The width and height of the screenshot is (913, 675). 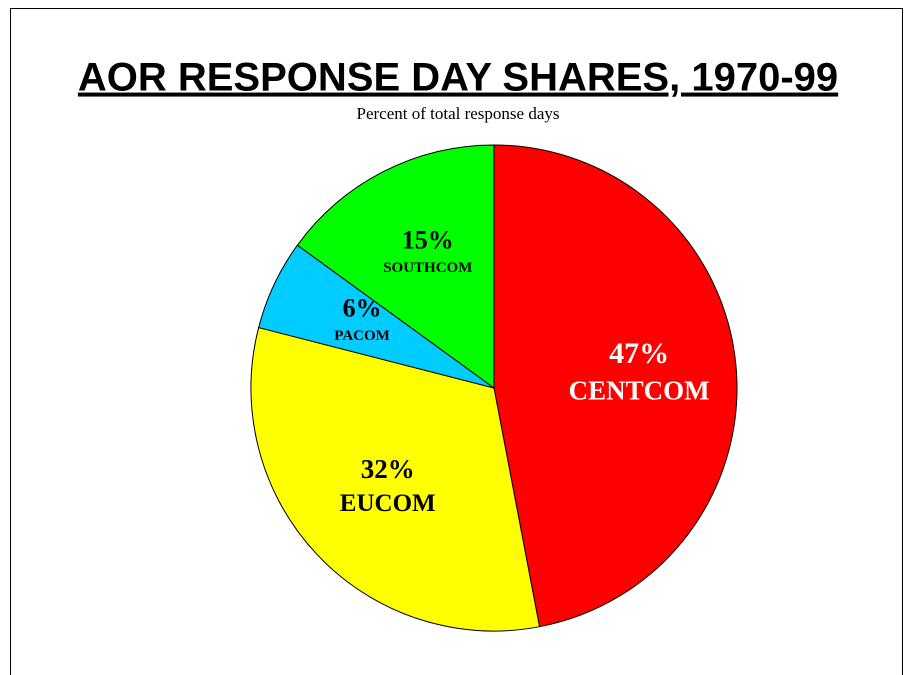 What do you see at coordinates (428, 239) in the screenshot?
I see `value-label: 15%` at bounding box center [428, 239].